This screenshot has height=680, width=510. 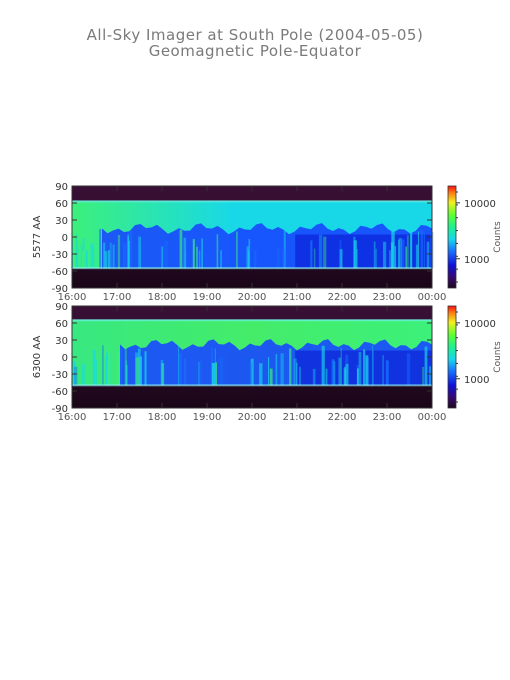 What do you see at coordinates (498, 237) in the screenshot?
I see `colorbar-label: Counts` at bounding box center [498, 237].